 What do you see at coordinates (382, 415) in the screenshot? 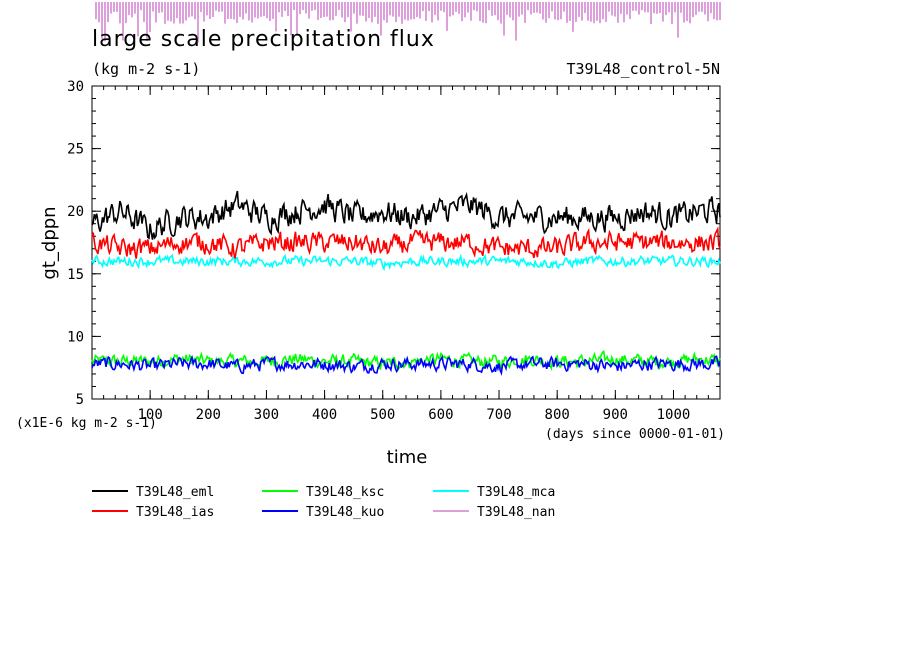
I see `x-tick-label: 500` at bounding box center [382, 415].